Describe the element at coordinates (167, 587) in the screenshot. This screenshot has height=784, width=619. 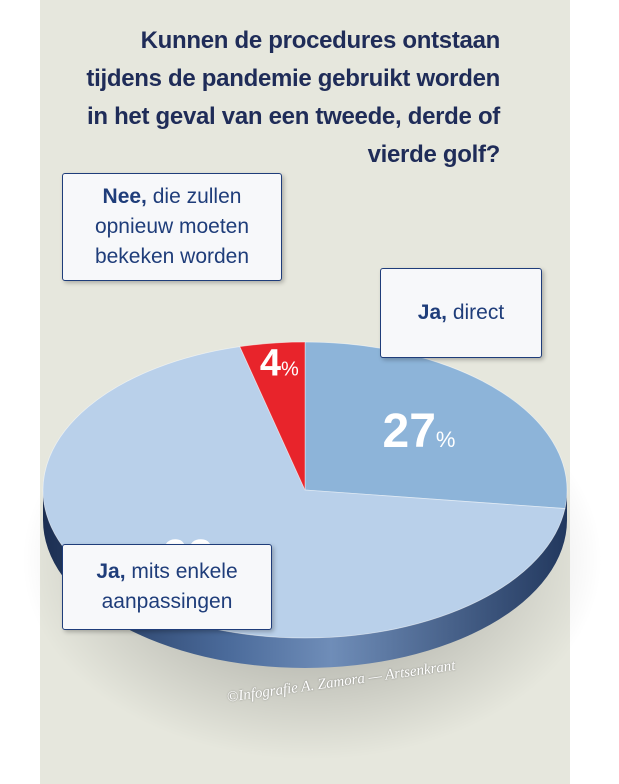
I see `label-box-mits: Ja, mits enkele aanpassingen` at that location.